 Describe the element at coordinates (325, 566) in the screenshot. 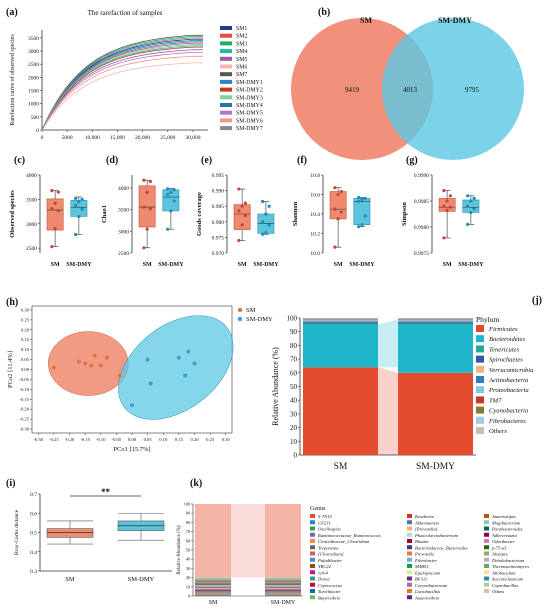

I see `legend-label-YRC22: YRC22` at that location.